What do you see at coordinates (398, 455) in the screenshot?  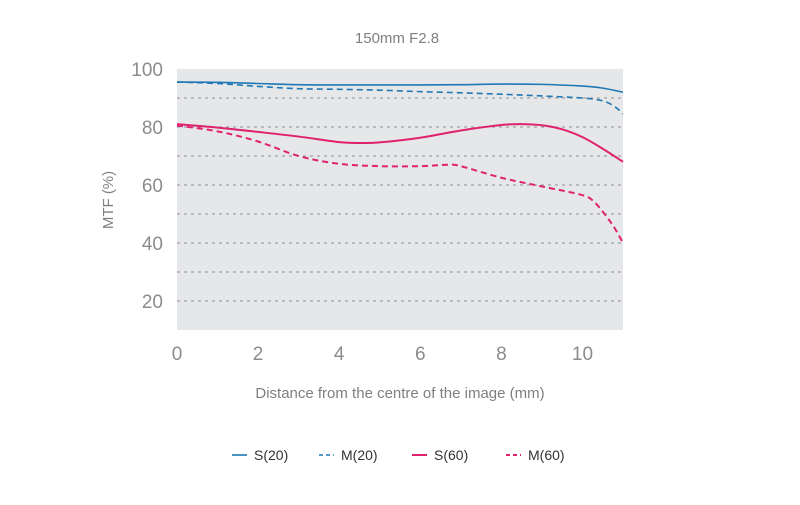 I see `legend: S(20) M(20) S(60) M(60)` at bounding box center [398, 455].